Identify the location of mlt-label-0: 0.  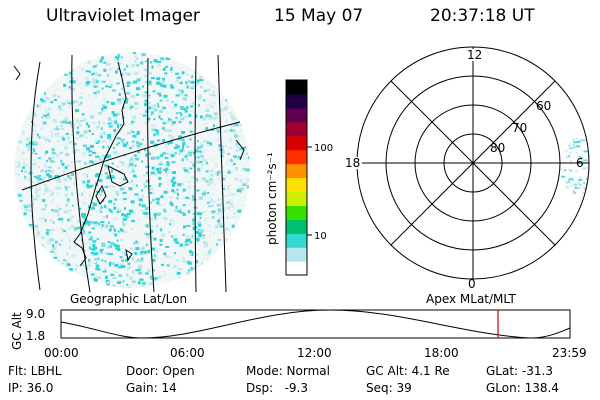
(472, 284).